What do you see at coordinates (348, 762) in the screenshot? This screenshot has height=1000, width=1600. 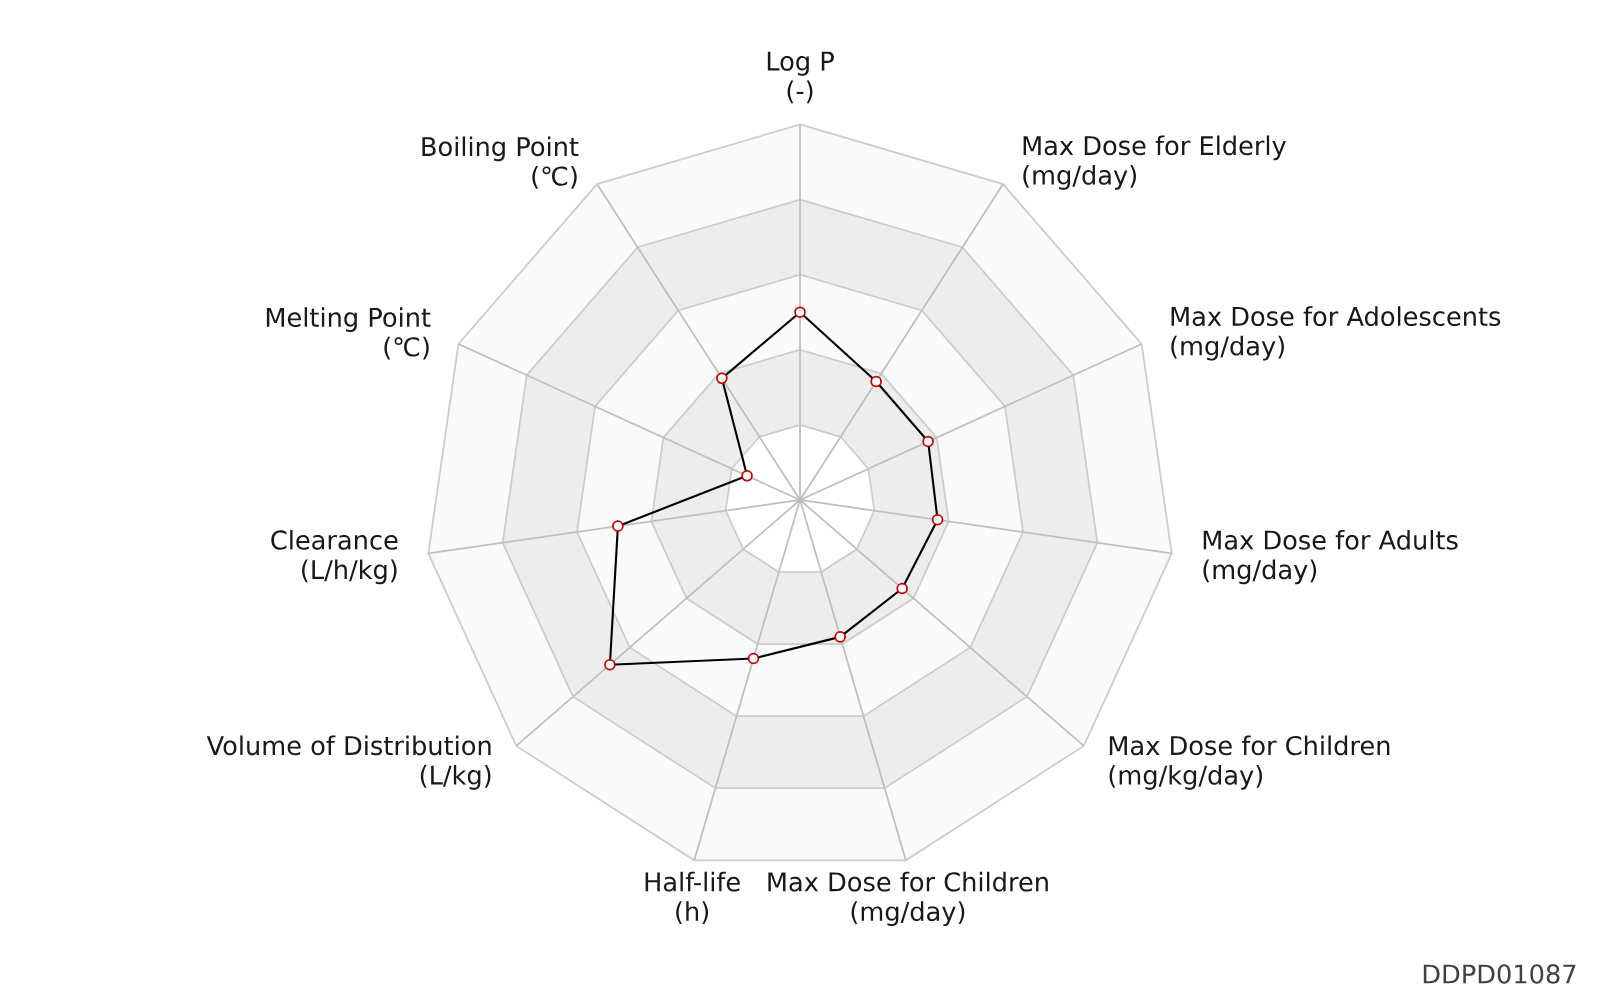 I see `spoke-label: Volume of Distribution (L/kg)` at bounding box center [348, 762].